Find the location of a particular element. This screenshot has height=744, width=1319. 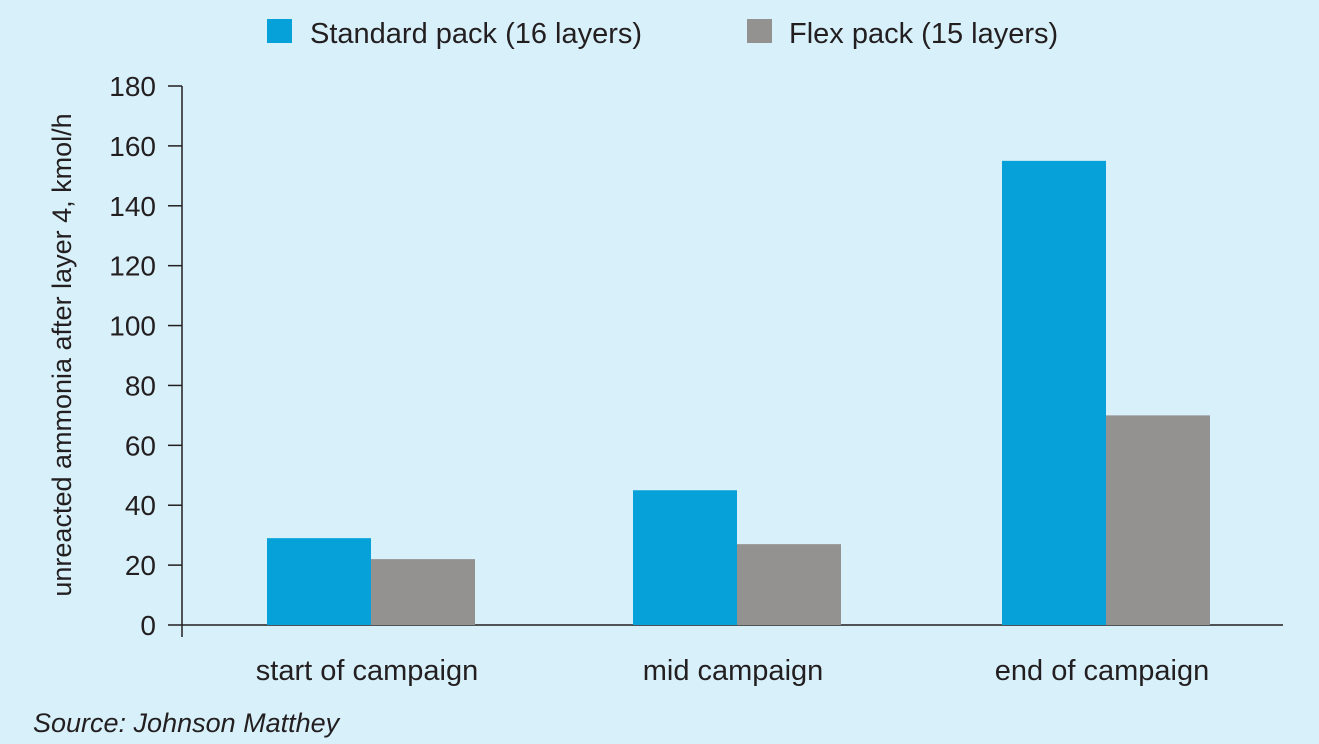

source-note: Source: Johnson Matthey is located at coordinates (186, 723).